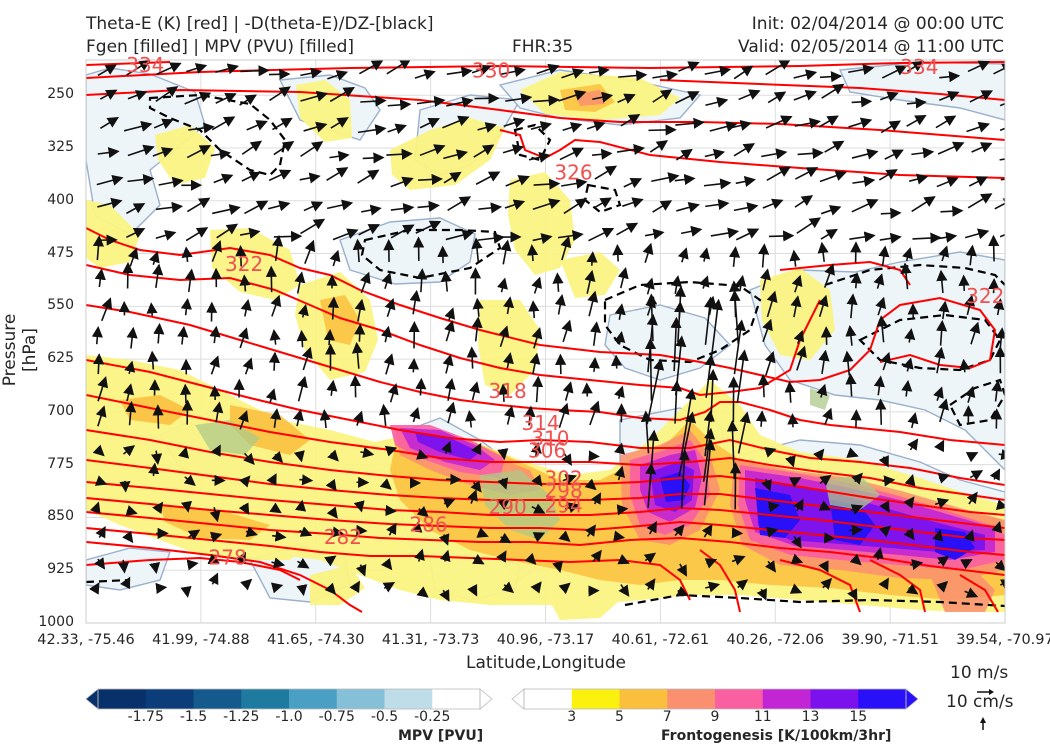  Describe the element at coordinates (877, 24) in the screenshot. I see `title-init-time: Init: 02/04/2014 @ 00:00 UTC` at that location.